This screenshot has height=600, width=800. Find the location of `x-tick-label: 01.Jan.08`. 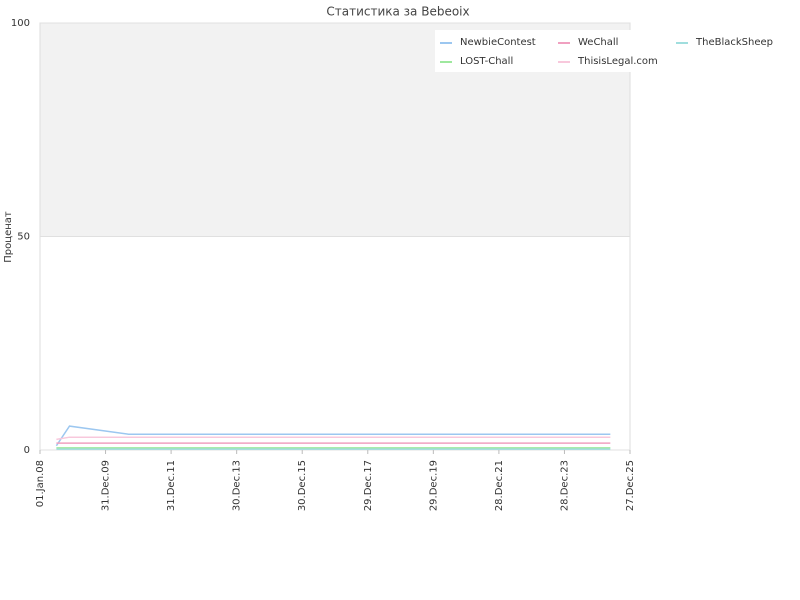

x-tick-label: 01.Jan.08 is located at coordinates (40, 483).